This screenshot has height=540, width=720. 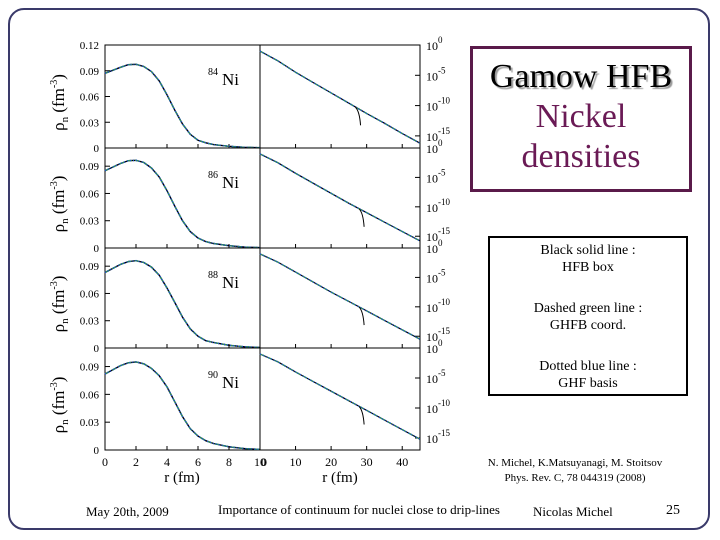 I want to click on legend-label: Black solid line :, so click(x=588, y=250).